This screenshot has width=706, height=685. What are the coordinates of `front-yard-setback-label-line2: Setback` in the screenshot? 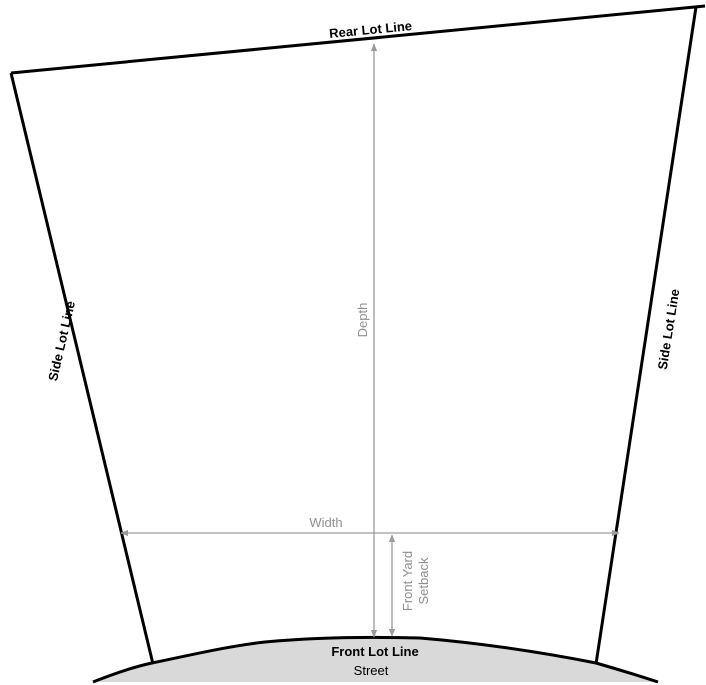 It's located at (423, 580).